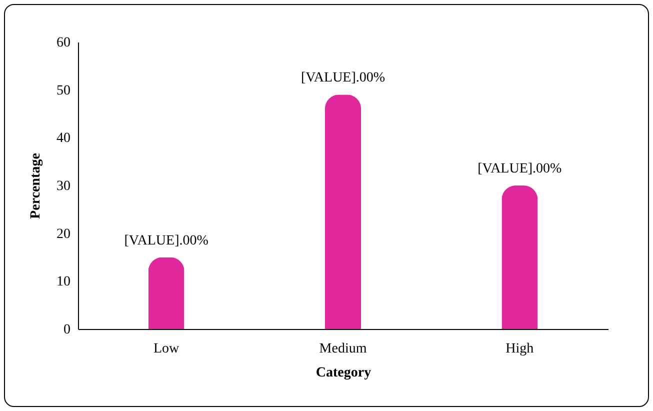 This screenshot has width=653, height=411. What do you see at coordinates (343, 349) in the screenshot?
I see `x-tick-label: Medium` at bounding box center [343, 349].